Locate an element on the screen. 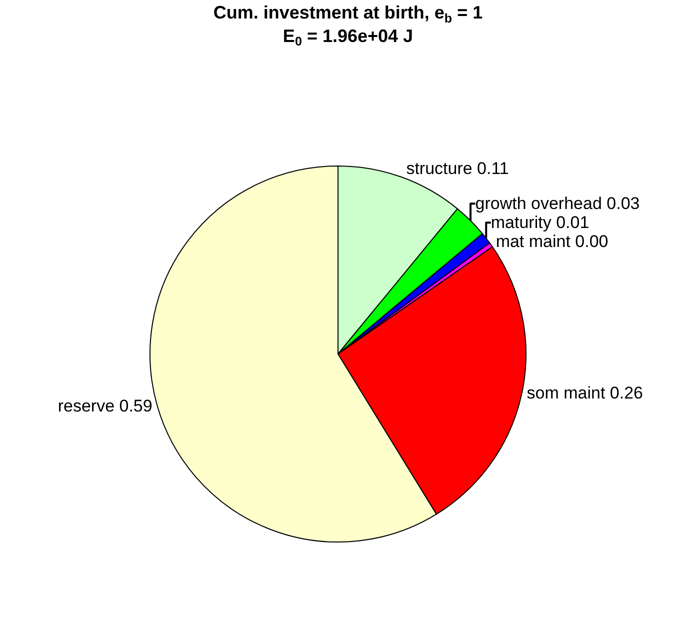 The image size is (696, 618). chart-title: Cum. investment at birth, e$_{b}$ = 1 is located at coordinates (348, 14).